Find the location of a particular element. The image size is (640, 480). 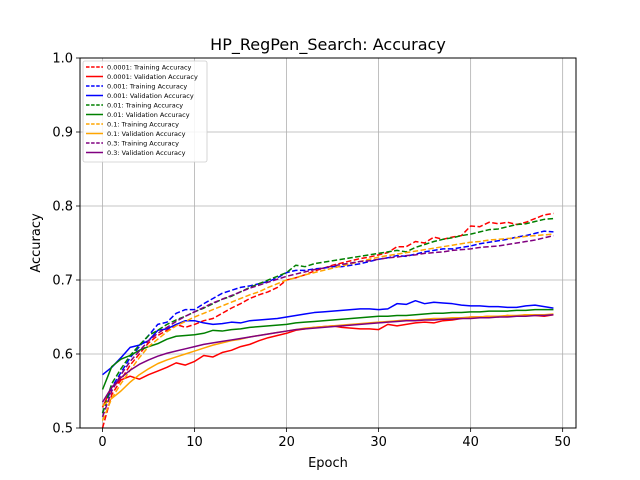

legend-label: 0.001: Training Accuracy is located at coordinates (147, 86).